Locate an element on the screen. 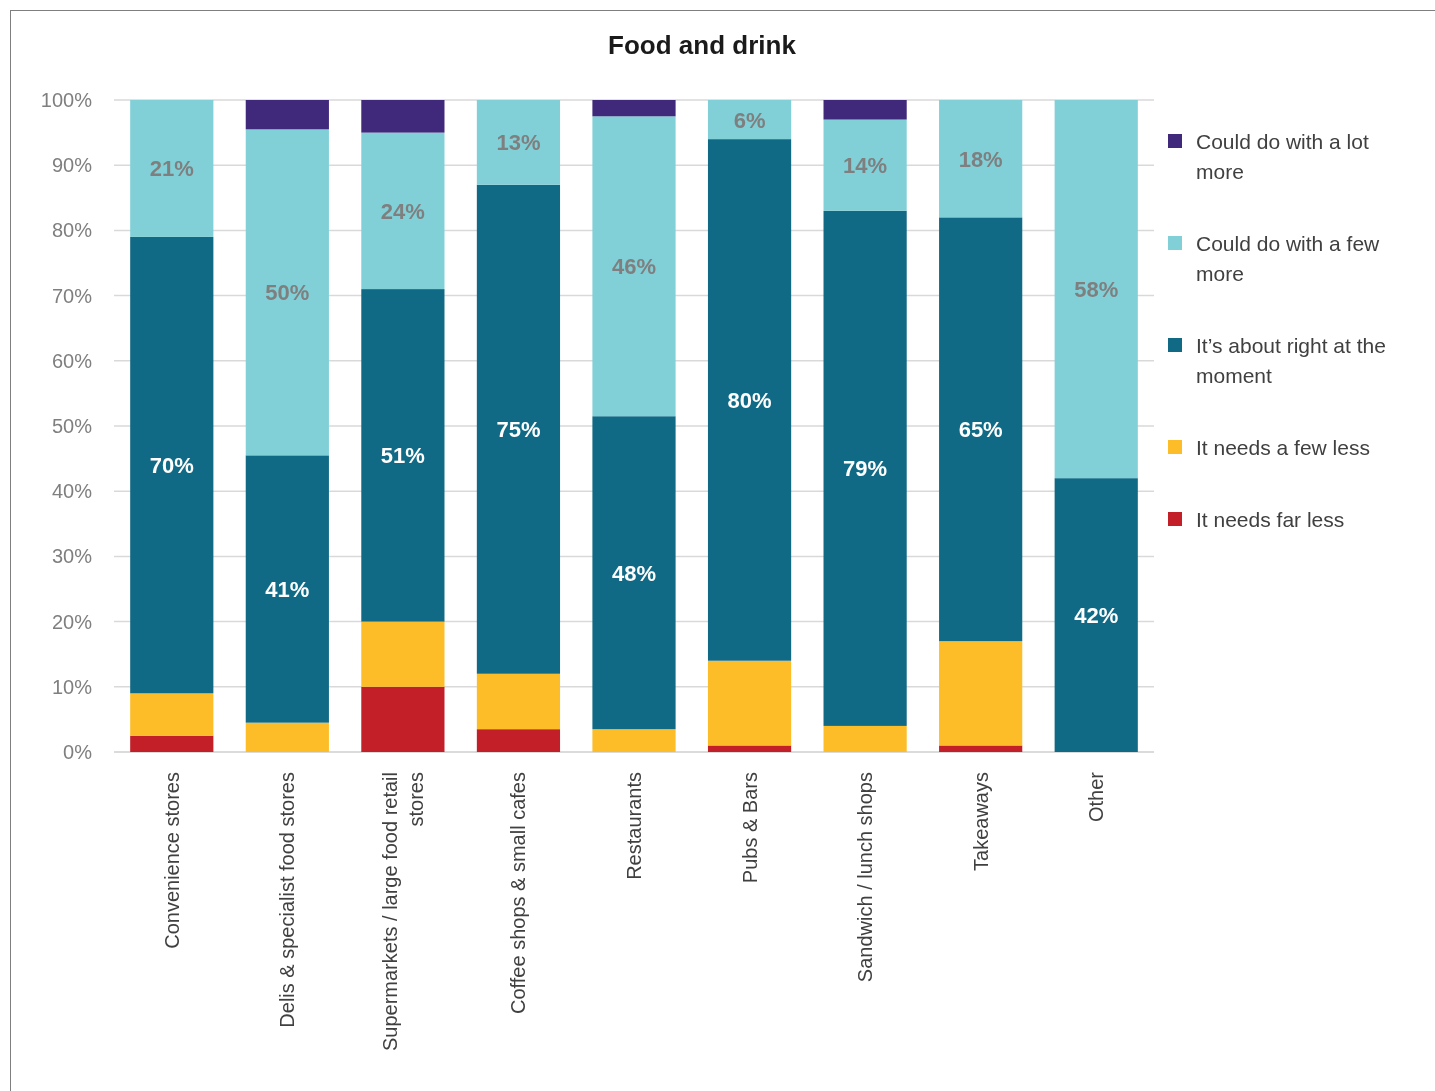 This screenshot has height=1091, width=1435. x-tick-label: Other is located at coordinates (1096, 797).